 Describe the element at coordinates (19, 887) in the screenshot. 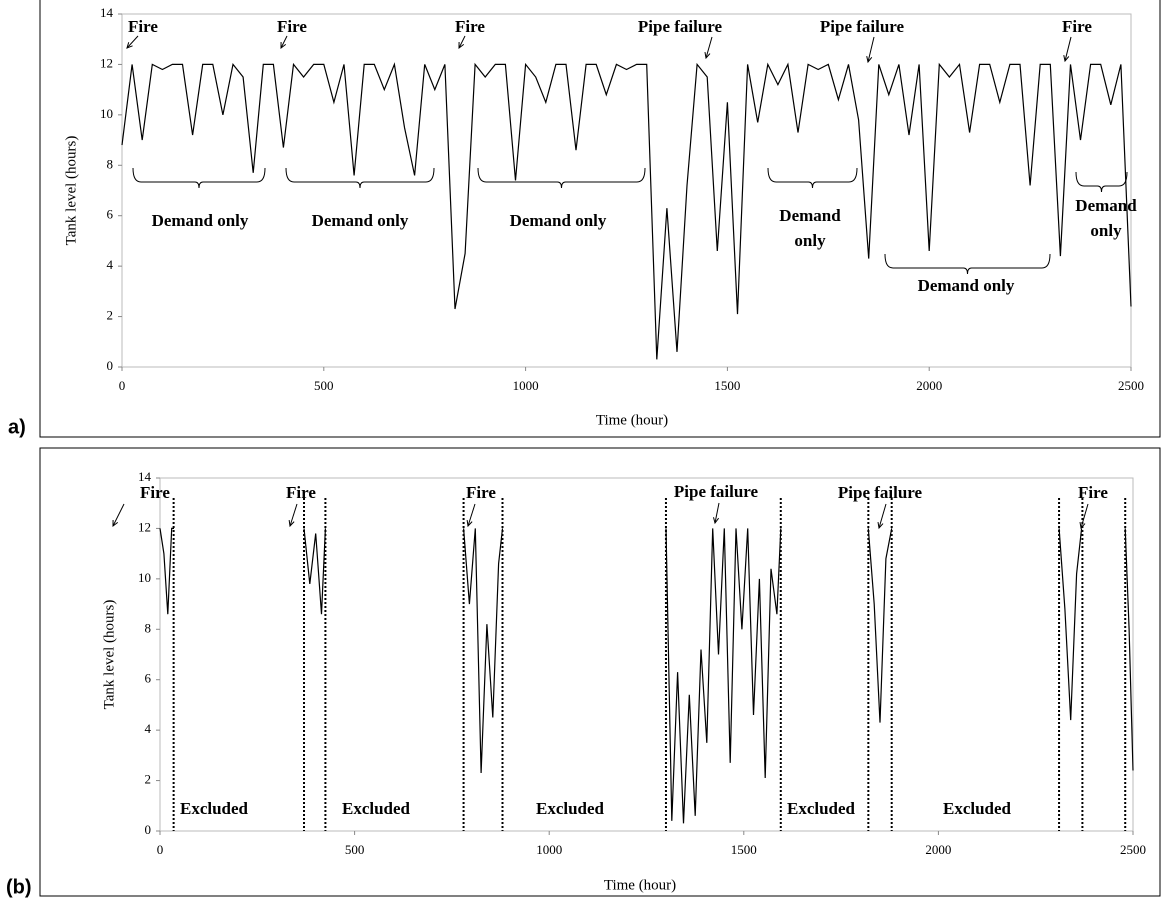

I see `panel-label: (b)` at that location.